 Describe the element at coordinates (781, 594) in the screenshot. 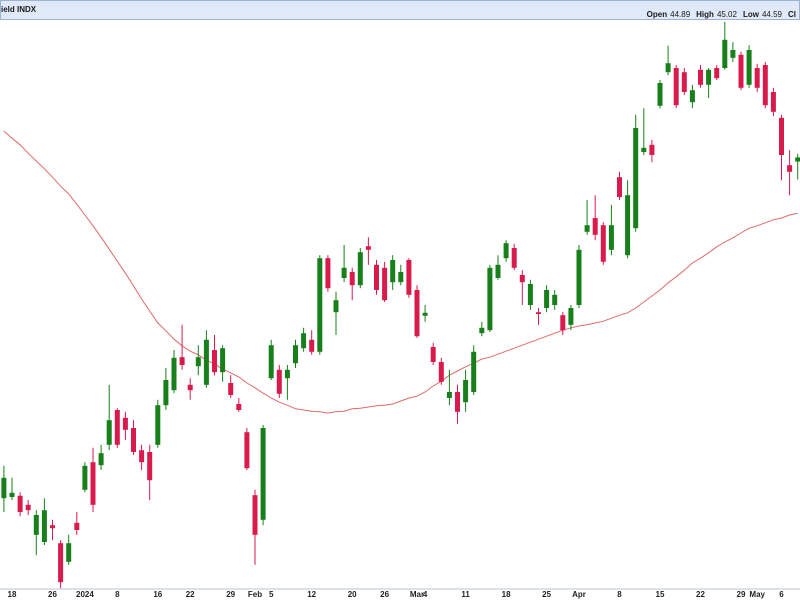

I see `x-tick-label: 6` at that location.